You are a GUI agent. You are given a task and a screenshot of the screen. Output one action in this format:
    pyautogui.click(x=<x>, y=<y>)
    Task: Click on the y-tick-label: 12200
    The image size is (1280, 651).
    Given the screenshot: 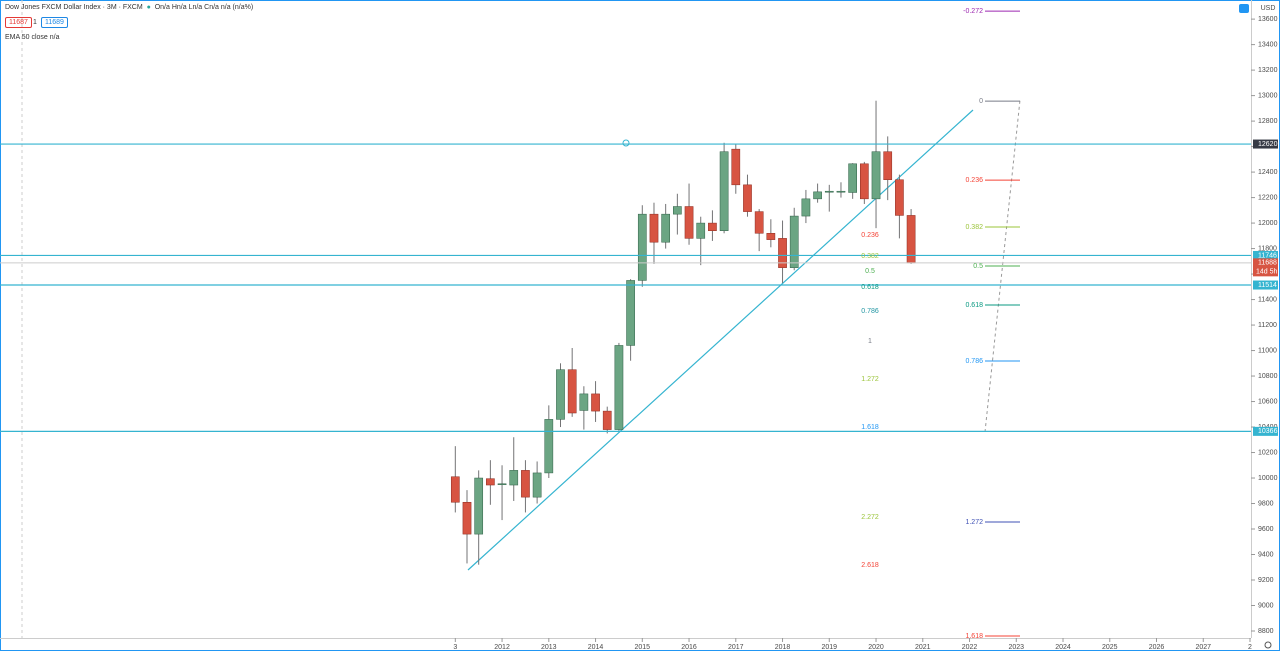 What is the action you would take?
    pyautogui.click(x=1268, y=197)
    